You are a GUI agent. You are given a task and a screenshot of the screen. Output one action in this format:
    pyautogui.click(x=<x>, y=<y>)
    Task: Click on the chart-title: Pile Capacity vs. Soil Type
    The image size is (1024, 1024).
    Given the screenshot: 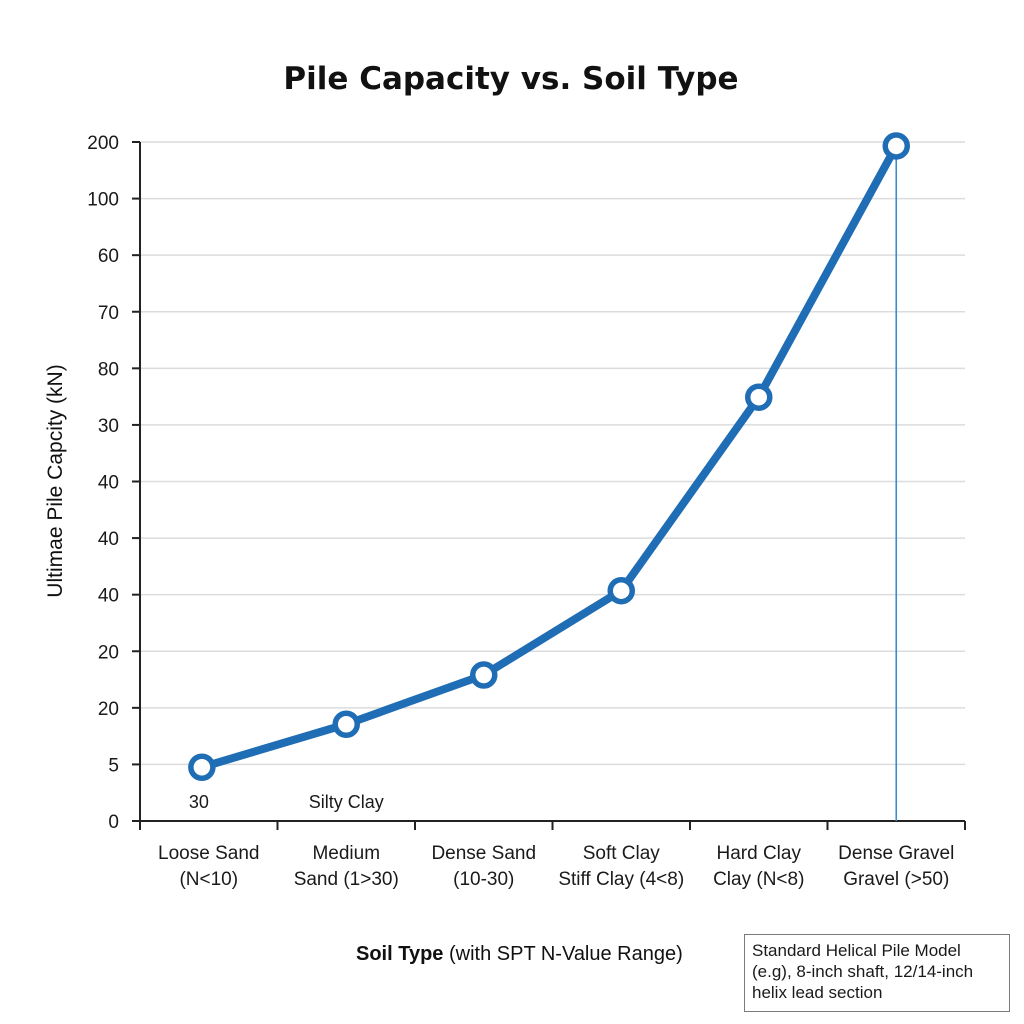 What is the action you would take?
    pyautogui.click(x=510, y=79)
    